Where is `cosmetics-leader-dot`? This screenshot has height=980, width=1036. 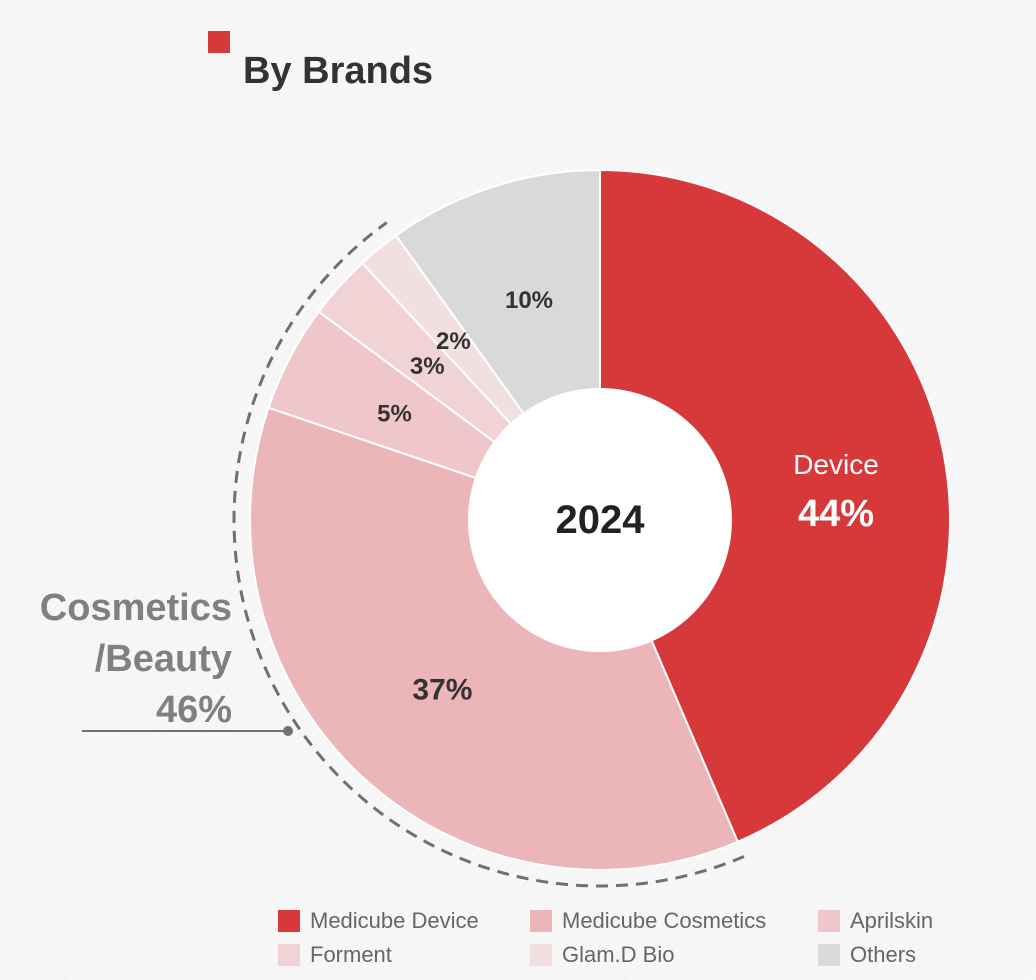
cosmetics-leader-dot is located at coordinates (288, 731).